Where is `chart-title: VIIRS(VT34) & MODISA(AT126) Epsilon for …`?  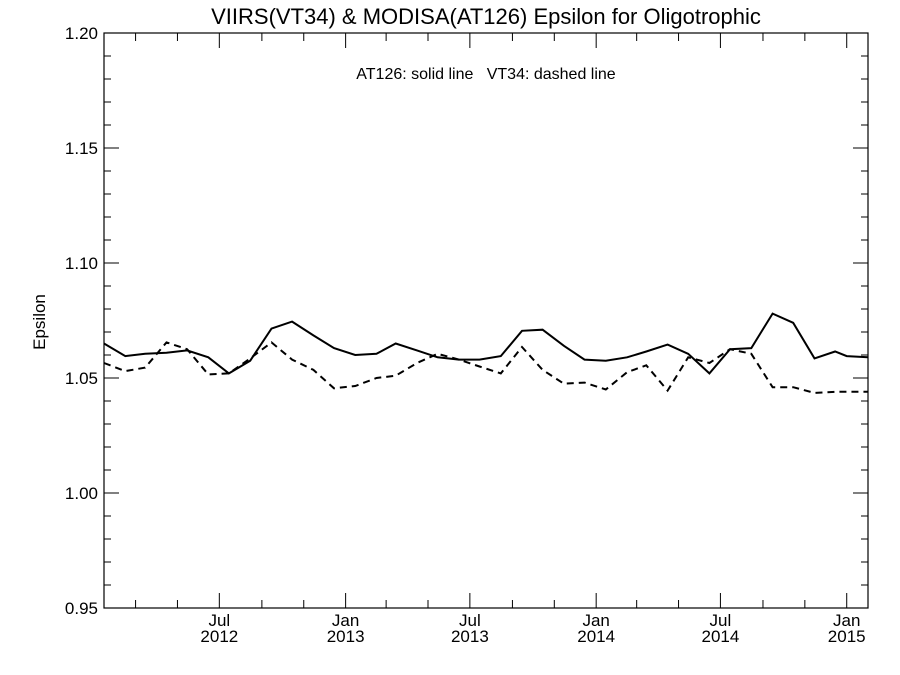
chart-title: VIIRS(VT34) & MODISA(AT126) Epsilon for … is located at coordinates (486, 16).